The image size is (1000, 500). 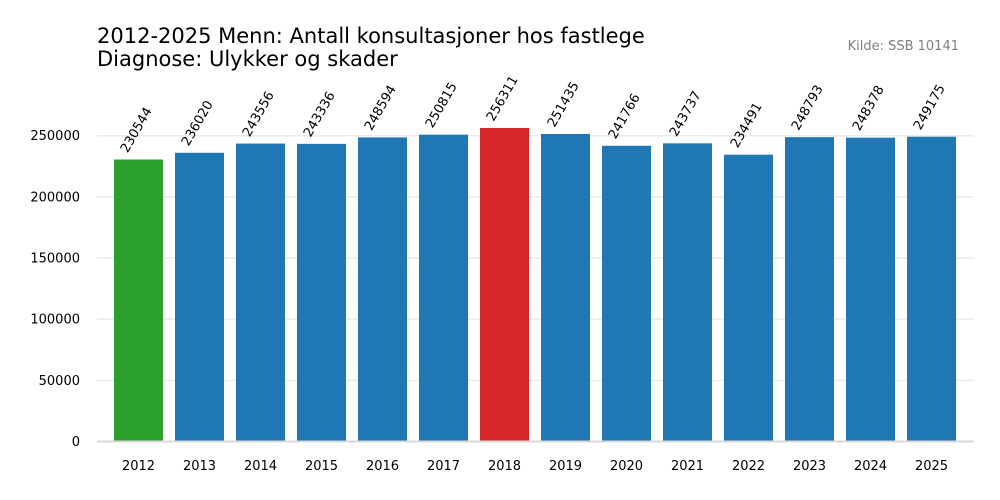 I want to click on bar-2022, so click(x=748, y=298).